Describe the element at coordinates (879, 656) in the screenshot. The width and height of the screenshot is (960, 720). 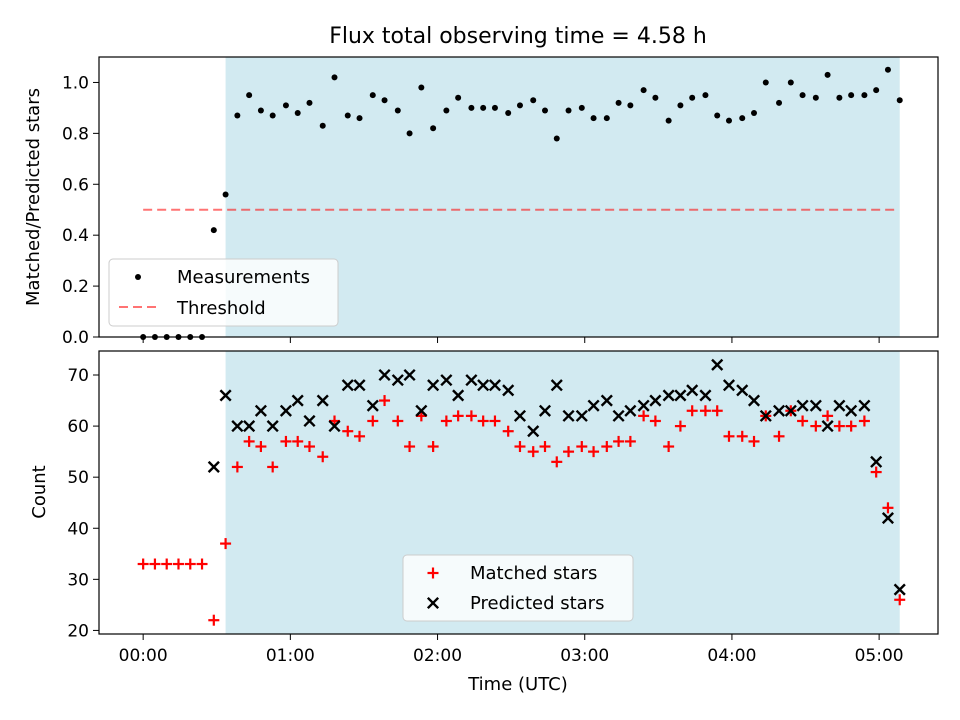
I see `x-tick-label: 05:00` at that location.